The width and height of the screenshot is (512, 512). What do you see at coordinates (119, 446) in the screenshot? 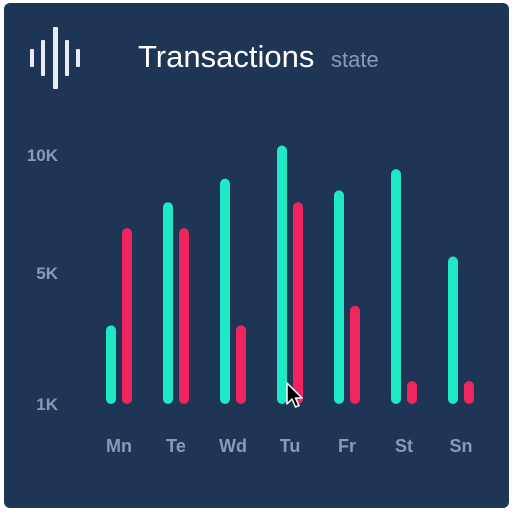
I see `x-tick-label: Mn` at bounding box center [119, 446].